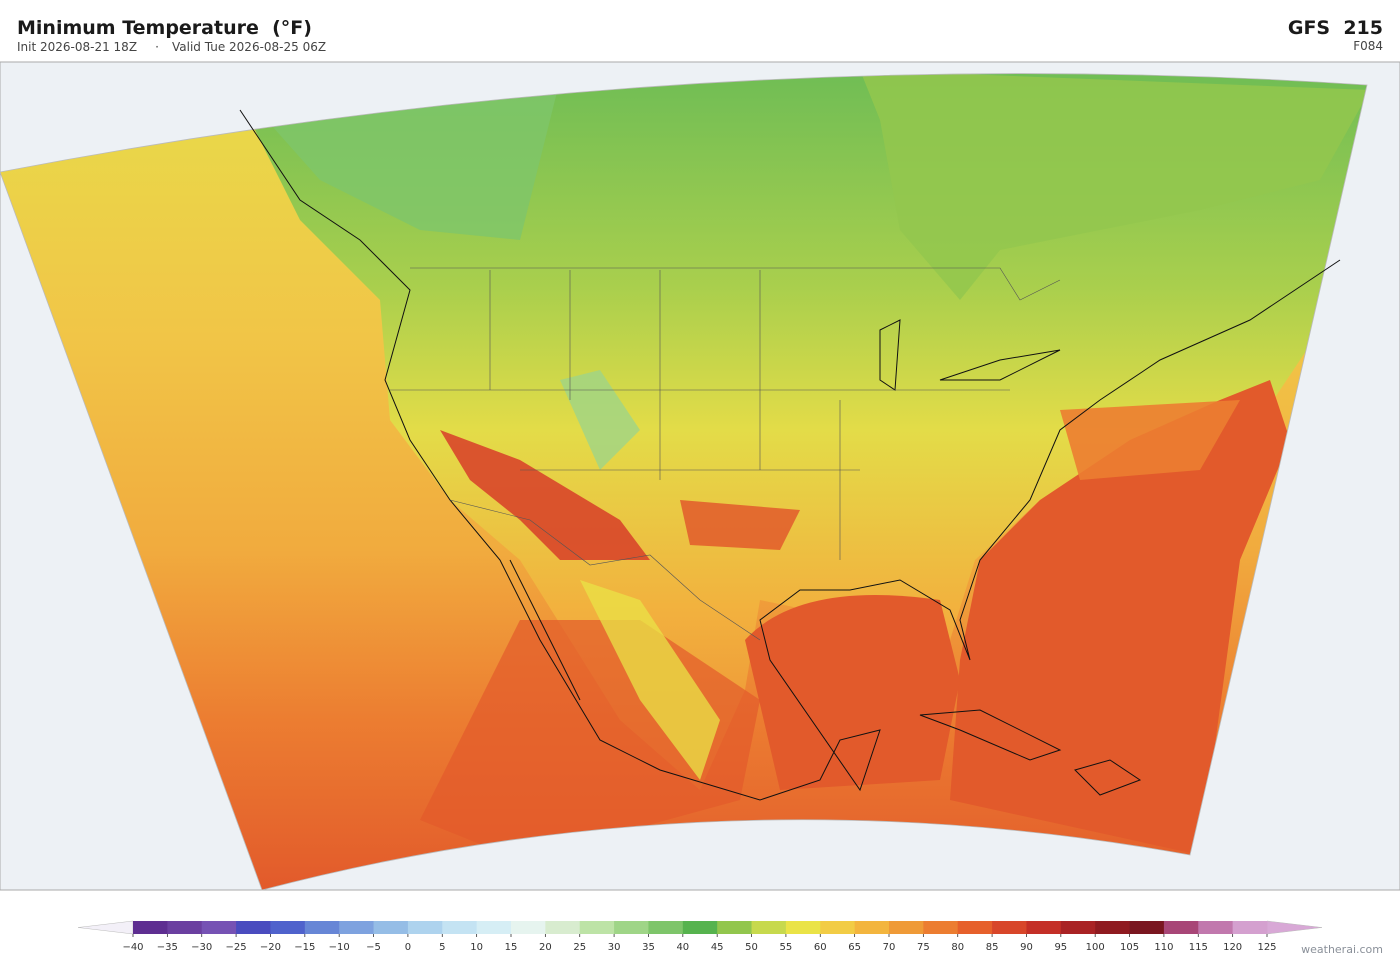  Describe the element at coordinates (1232, 947) in the screenshot. I see `colorbar-tick-label: 120` at that location.